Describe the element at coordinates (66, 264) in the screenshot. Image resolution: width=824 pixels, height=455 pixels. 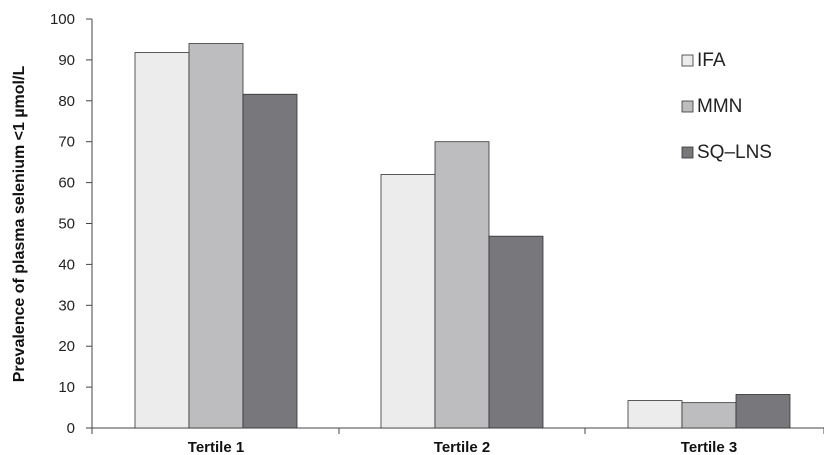
I see `y-tick-label: 40` at that location.